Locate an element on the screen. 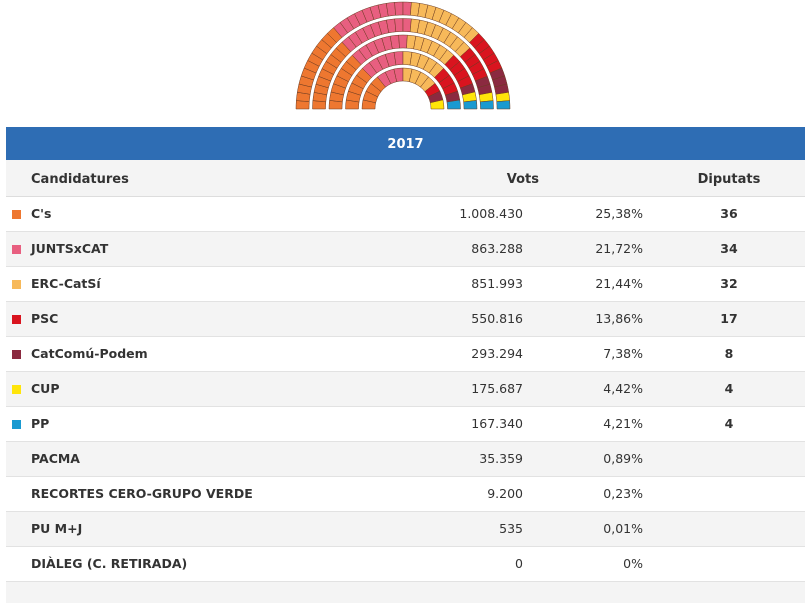 This screenshot has width=812, height=605. table-row: PP 167.340 4,21% 4 is located at coordinates (405, 424).